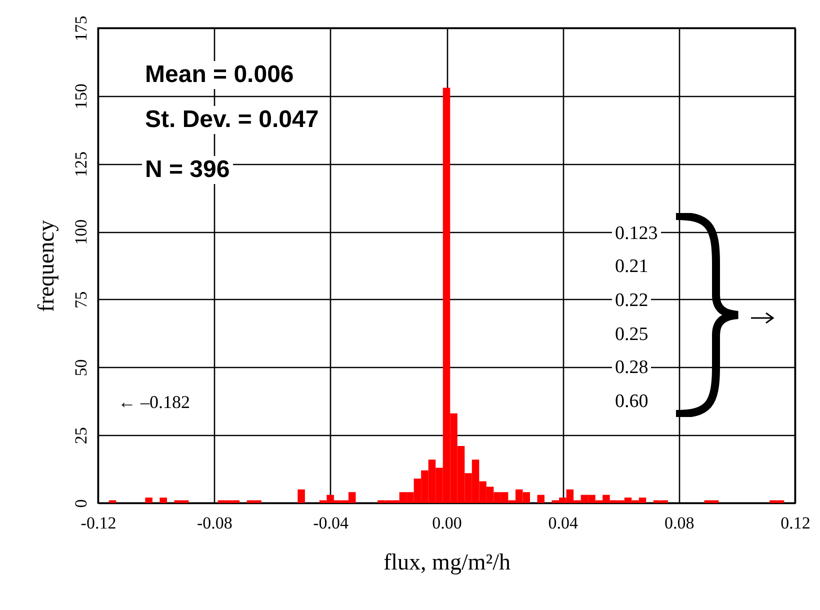 This screenshot has width=820, height=610. I want to click on annotation: 0.123, so click(636, 233).